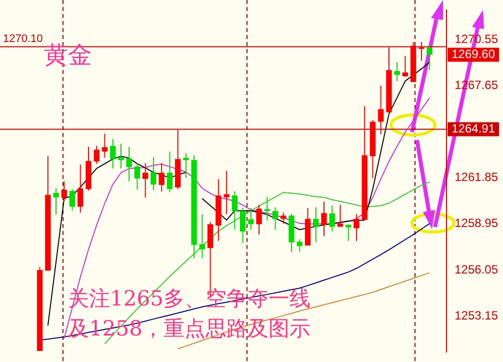 This screenshot has width=503, height=362. What do you see at coordinates (476, 223) in the screenshot?
I see `y-tick-label: 1258.95` at bounding box center [476, 223].